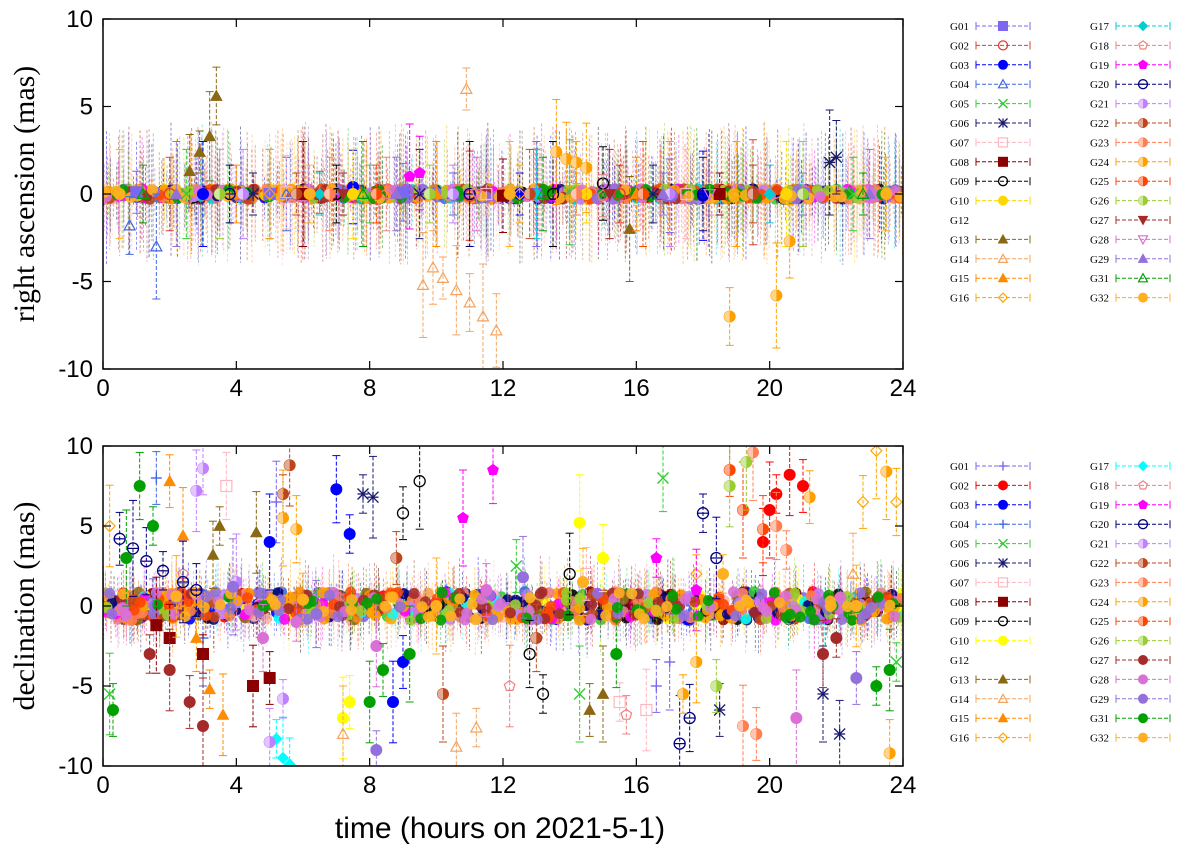  What do you see at coordinates (1003, 45) in the screenshot?
I see `legend-marker-g02` at bounding box center [1003, 45].